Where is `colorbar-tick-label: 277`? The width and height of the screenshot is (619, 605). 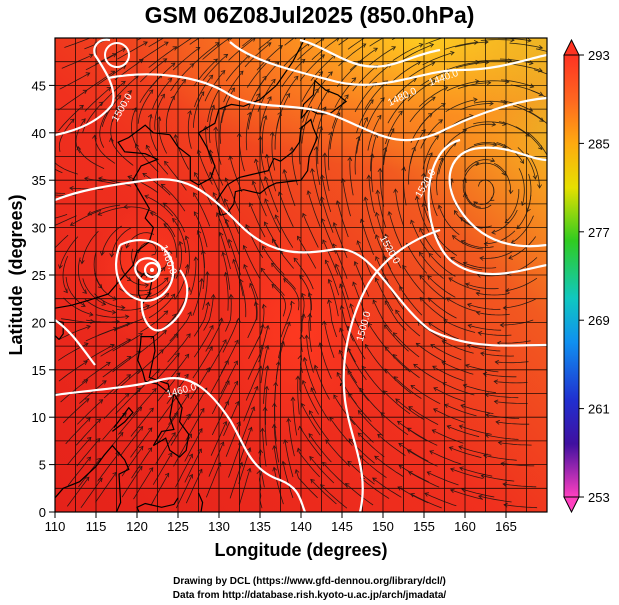
colorbar-tick-label: 277 is located at coordinates (599, 232).